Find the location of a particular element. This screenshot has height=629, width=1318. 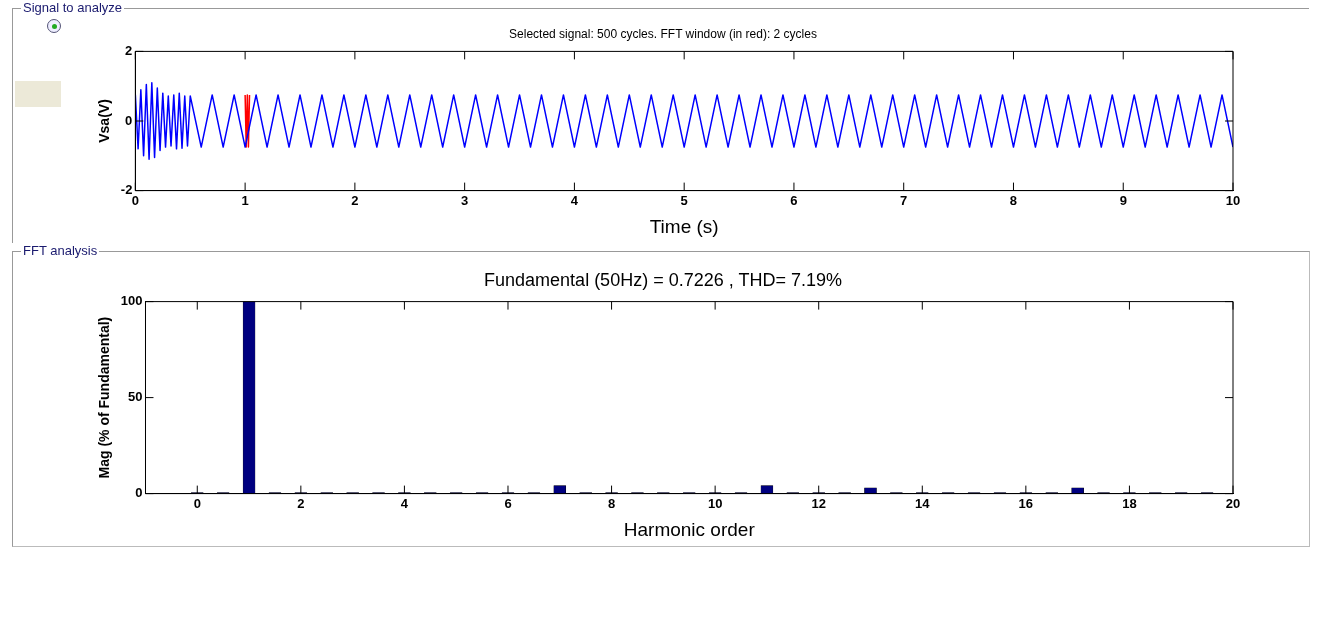

x-axis-title: Time (s) is located at coordinates (684, 226).